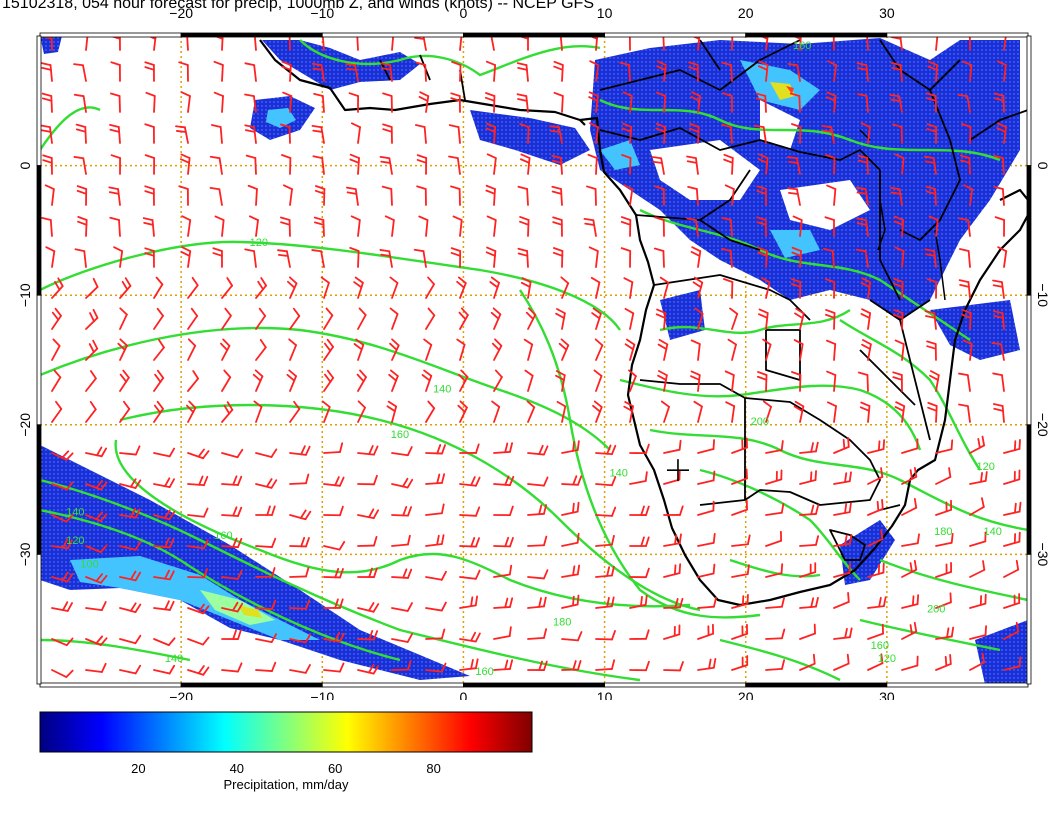  Describe the element at coordinates (39, 489) in the screenshot. I see `axis-bar-left` at that location.